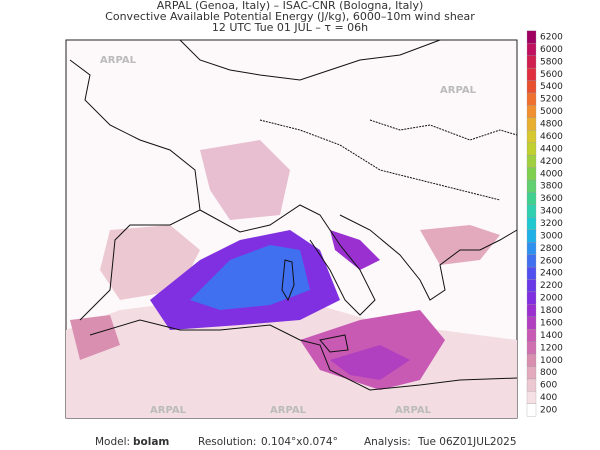 This screenshot has width=600, height=450. I want to click on footer-value: Tue 06Z01JUL2025, so click(467, 442).